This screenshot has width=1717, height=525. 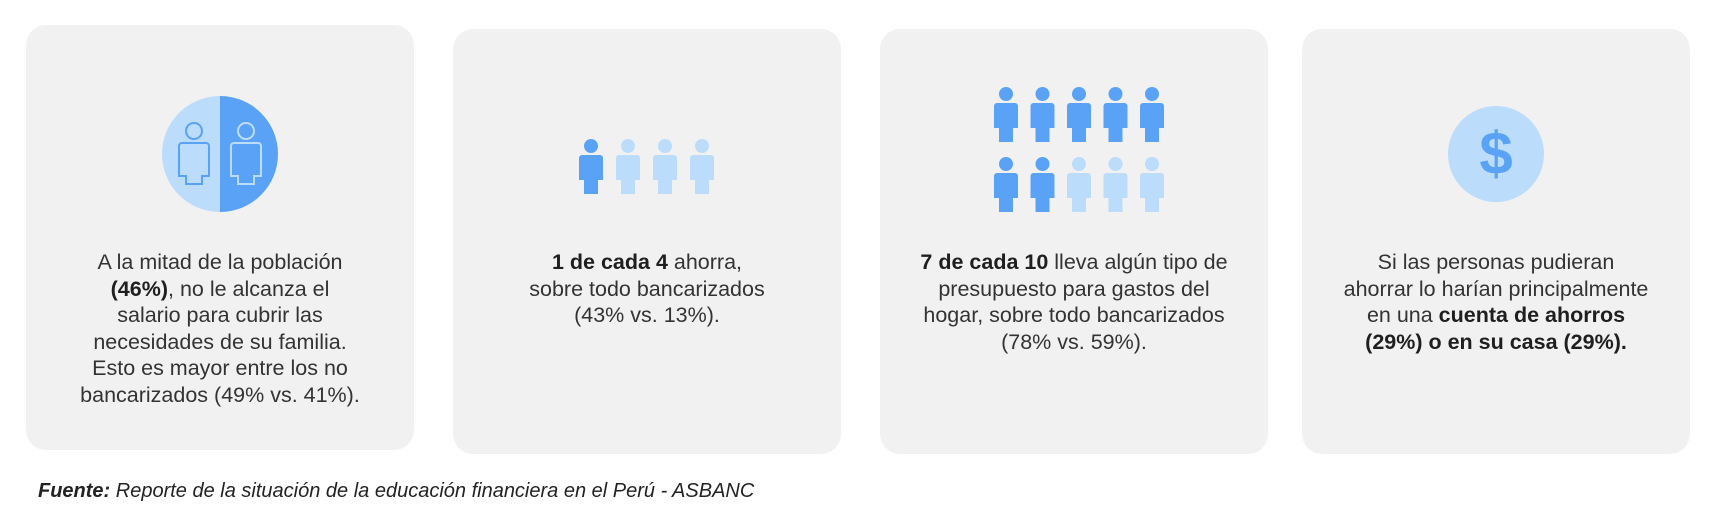 I want to click on footer-label: Fuente:, so click(x=74, y=491).